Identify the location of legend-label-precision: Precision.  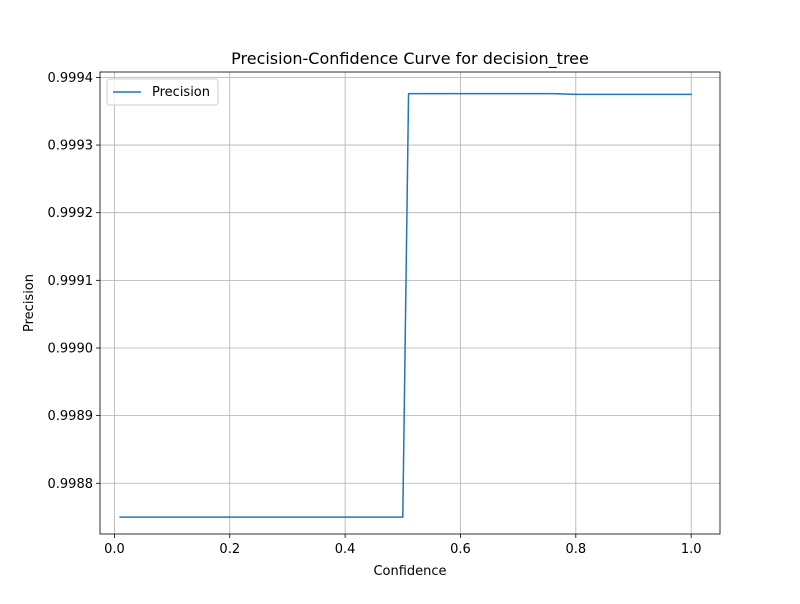
(181, 92).